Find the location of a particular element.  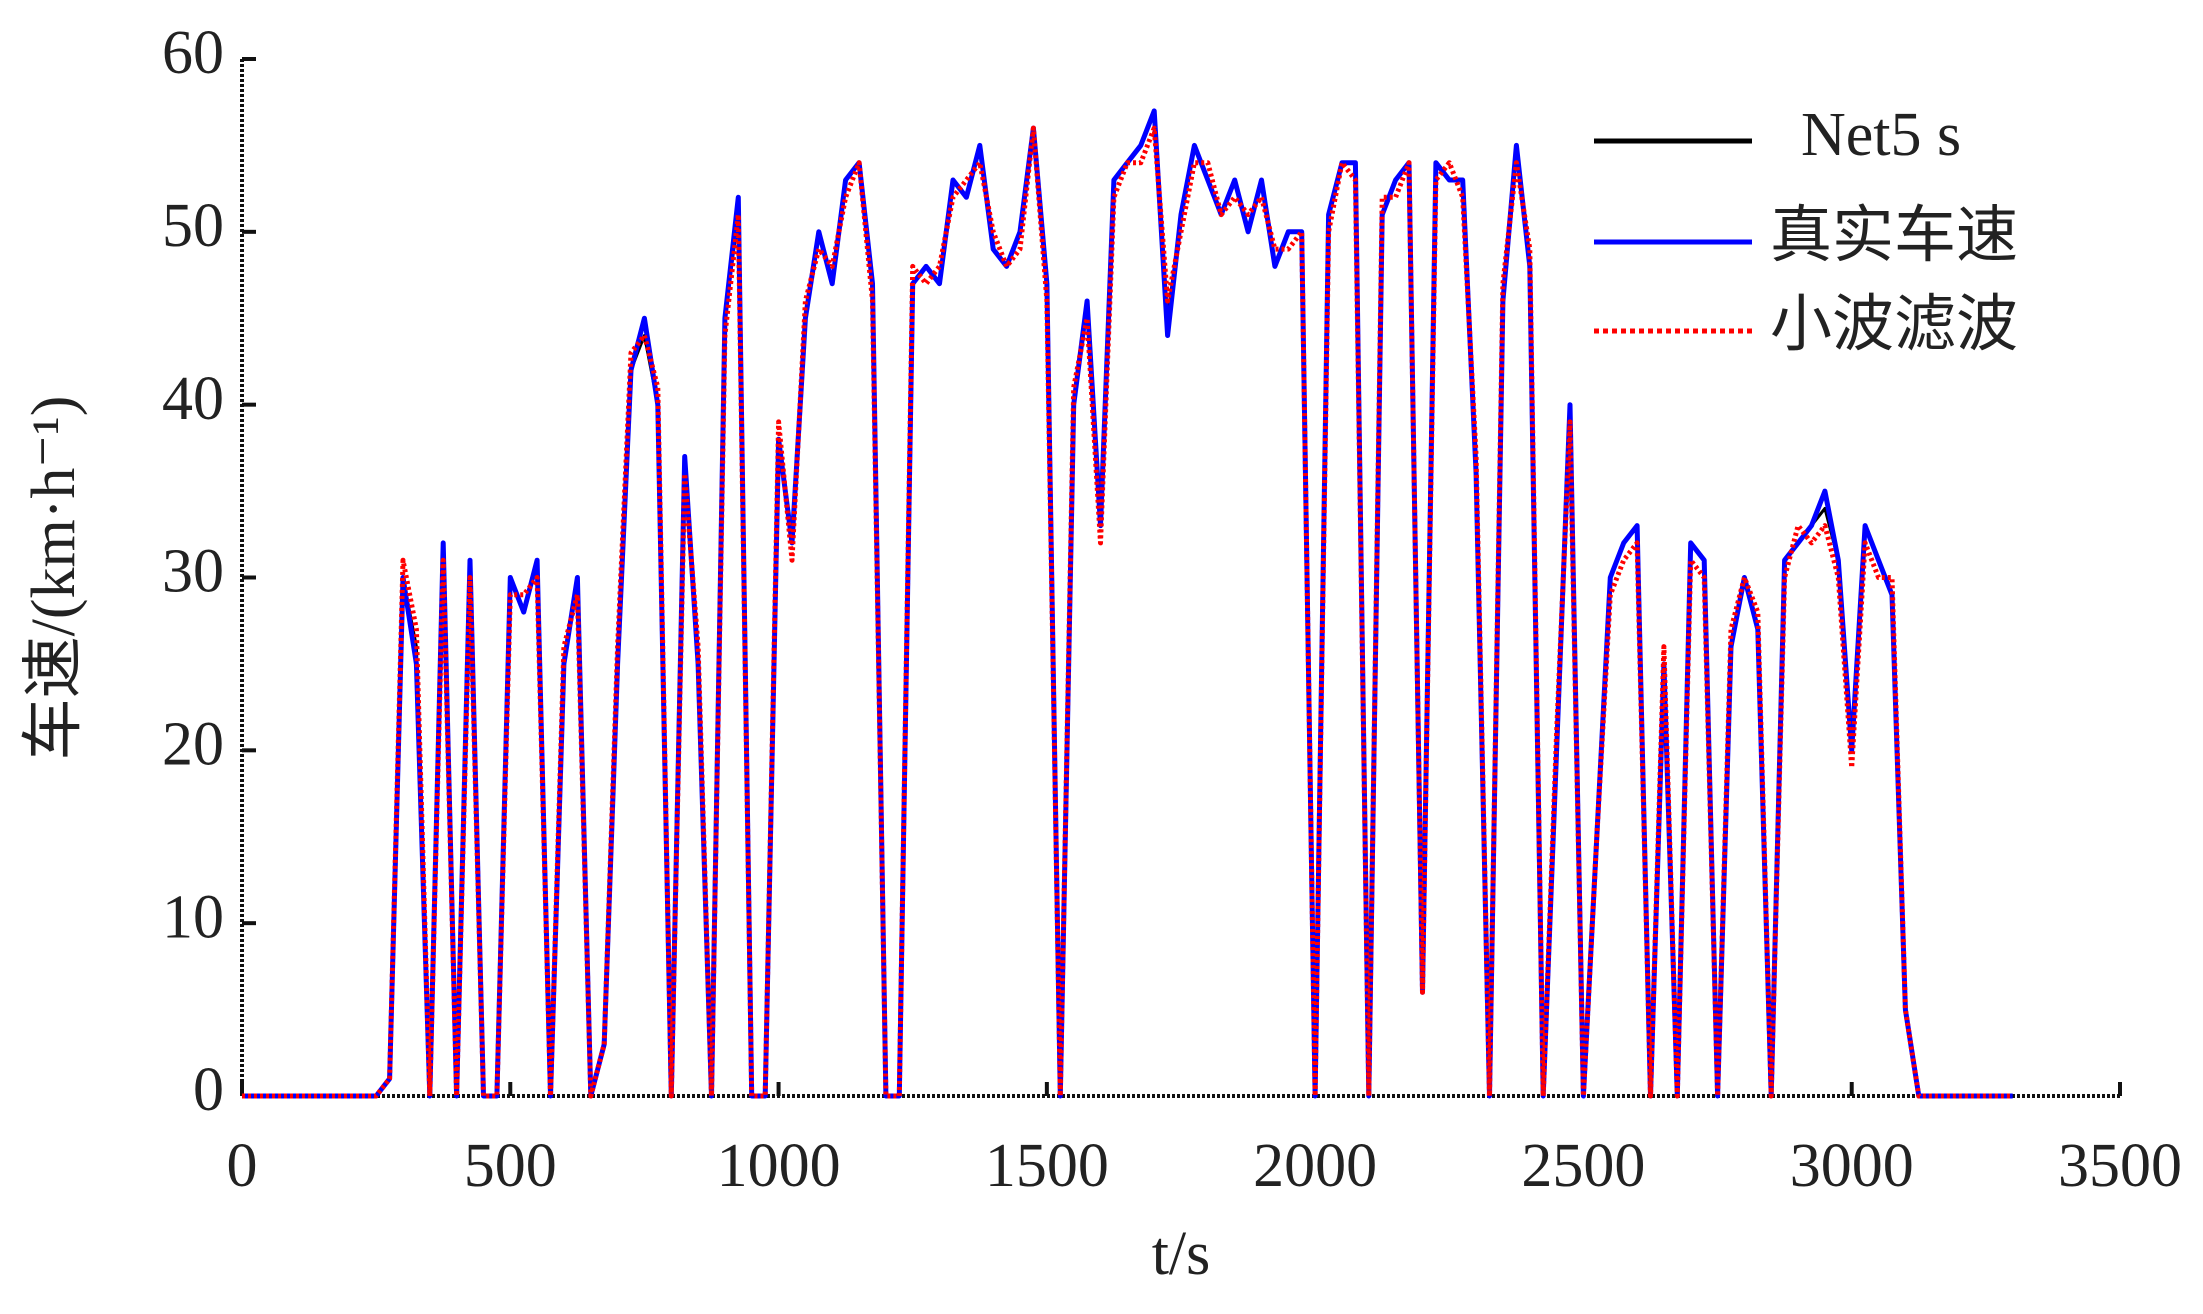

x-tick-label: 3000 is located at coordinates (1852, 1166).